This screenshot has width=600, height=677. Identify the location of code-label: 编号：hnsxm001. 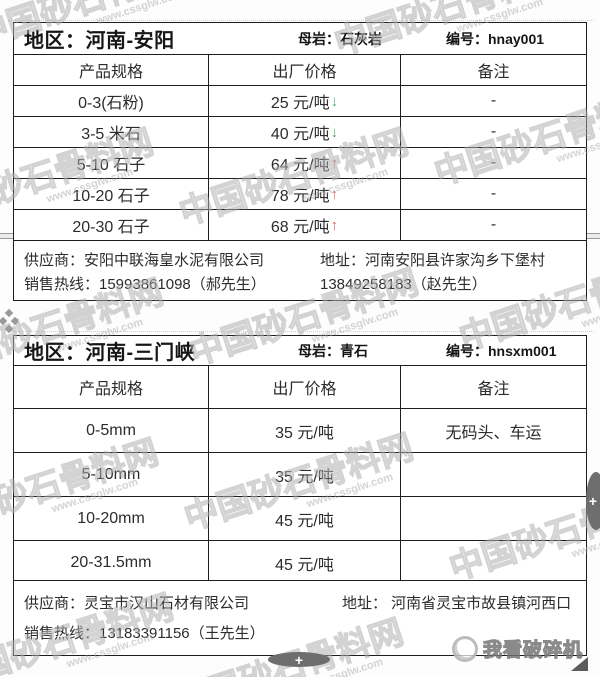
(501, 350).